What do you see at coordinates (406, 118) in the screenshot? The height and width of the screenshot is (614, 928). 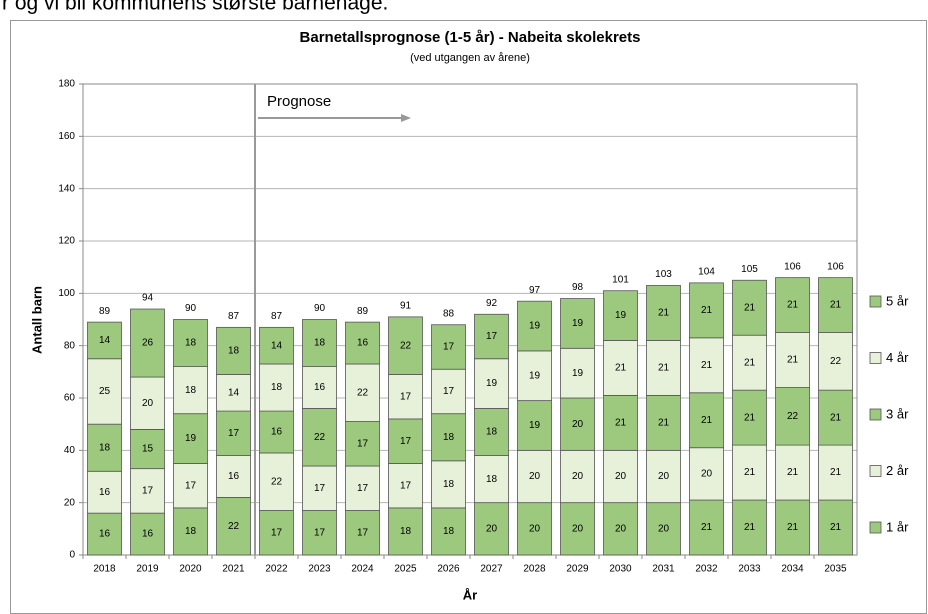 I see `arrow-head` at bounding box center [406, 118].